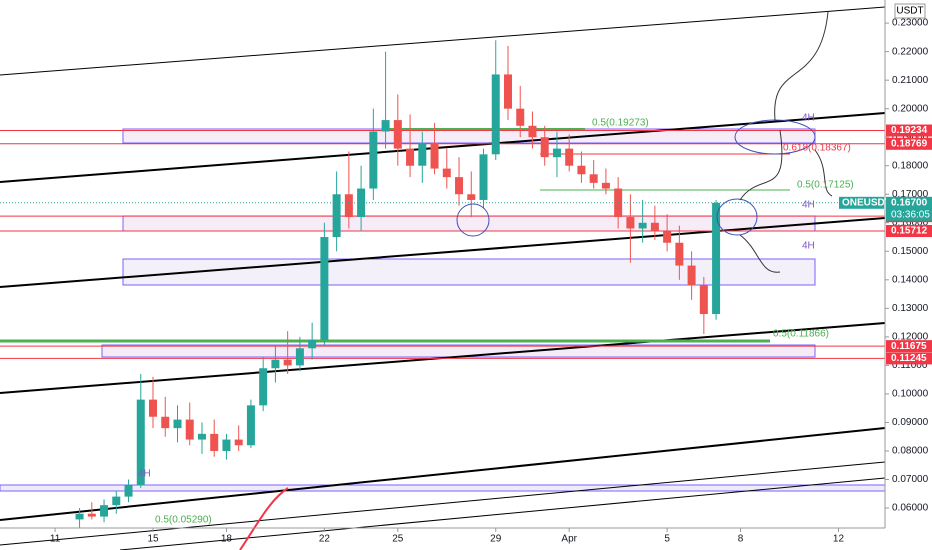  What do you see at coordinates (909, 208) in the screenshot?
I see `price-tag` at bounding box center [909, 208].